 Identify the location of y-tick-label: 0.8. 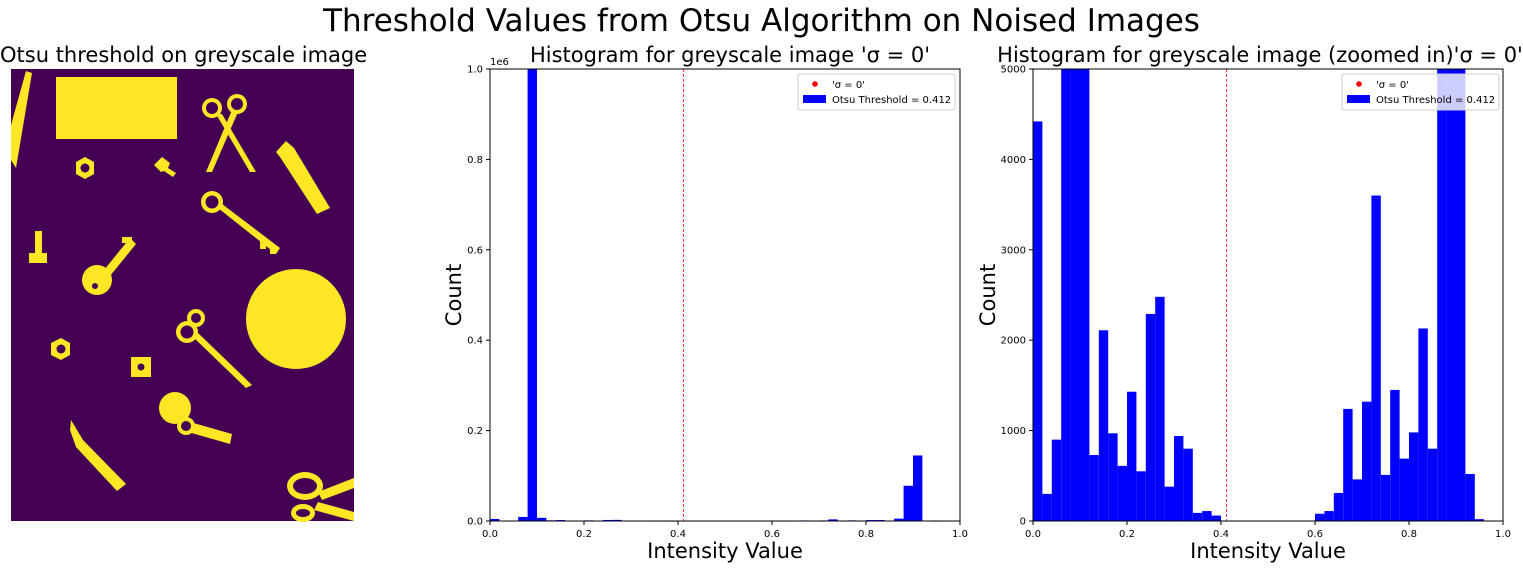
(475, 160).